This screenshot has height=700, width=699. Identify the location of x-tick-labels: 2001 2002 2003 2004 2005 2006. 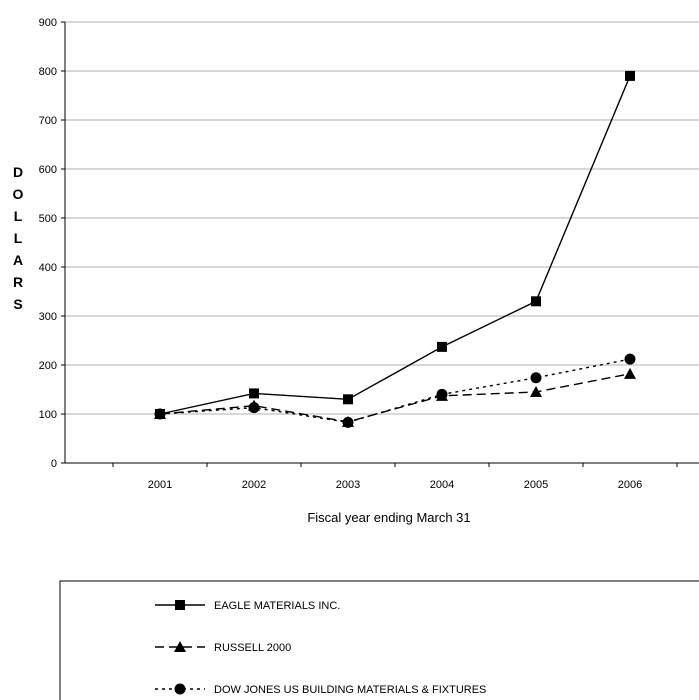
(395, 485).